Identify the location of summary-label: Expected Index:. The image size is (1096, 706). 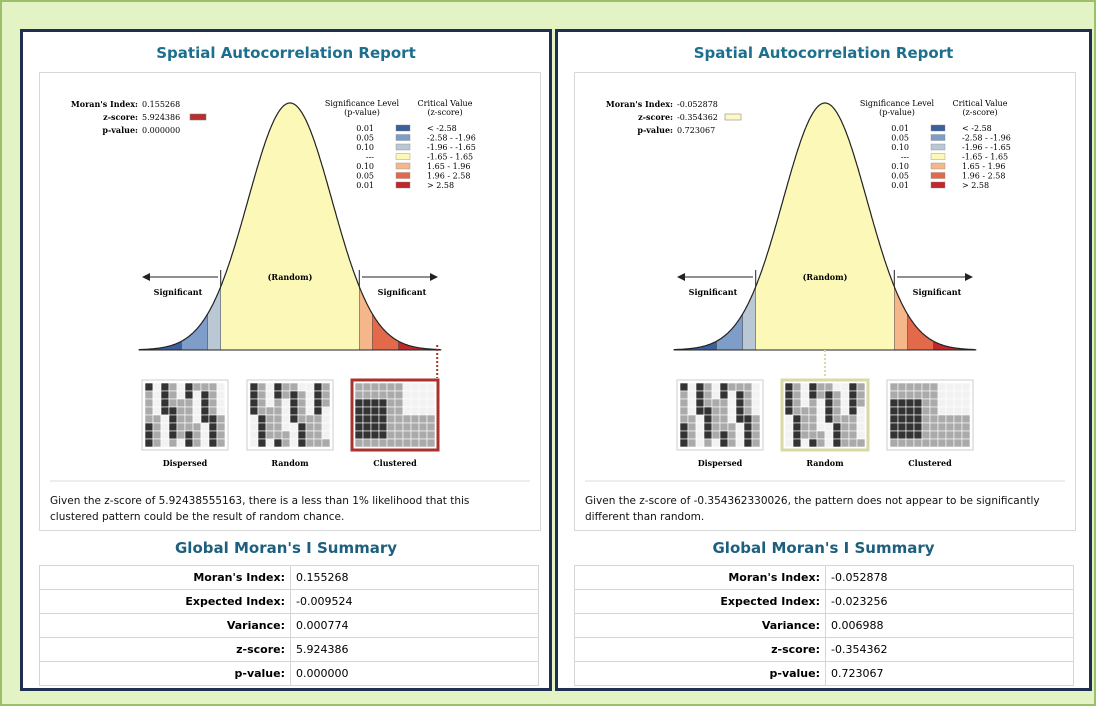
(700, 601).